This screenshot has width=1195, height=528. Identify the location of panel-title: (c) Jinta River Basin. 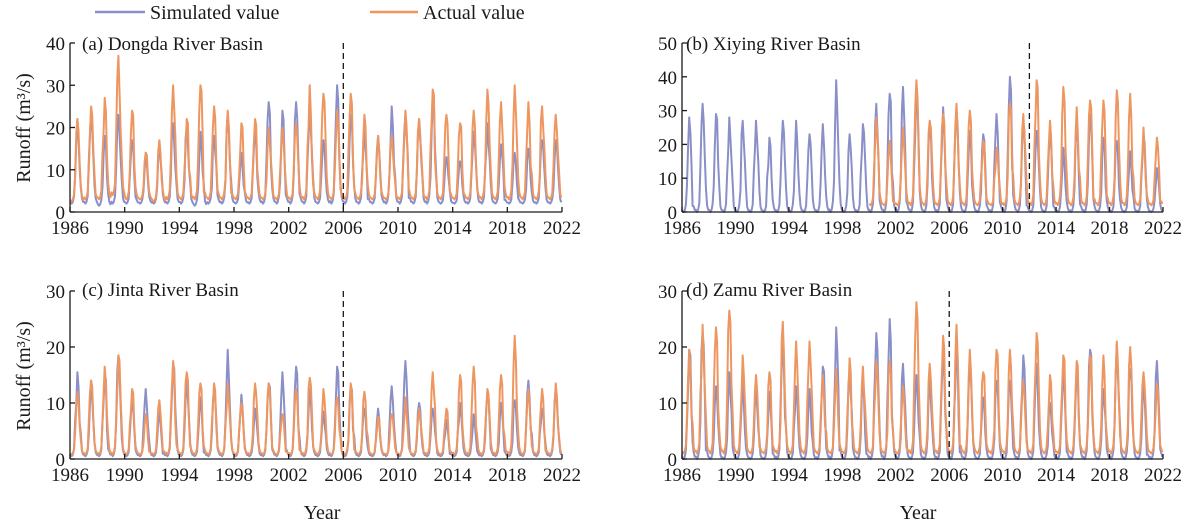
(160, 290).